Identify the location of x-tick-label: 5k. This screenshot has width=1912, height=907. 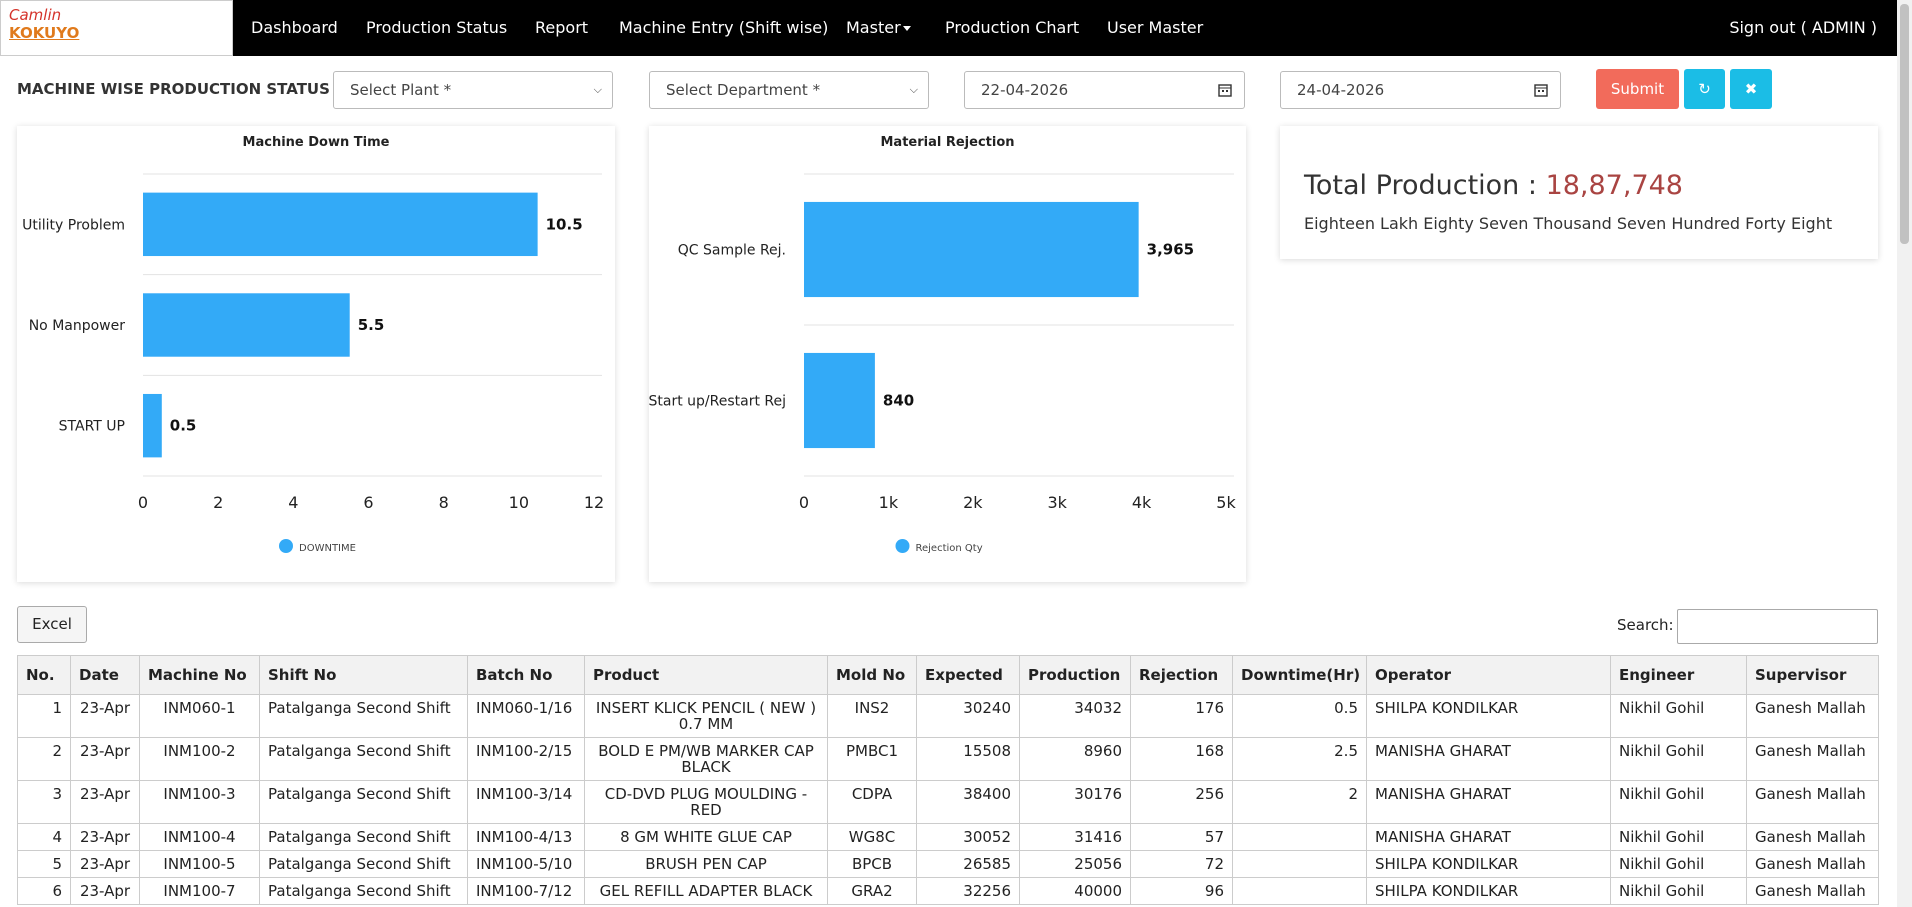
(1226, 502).